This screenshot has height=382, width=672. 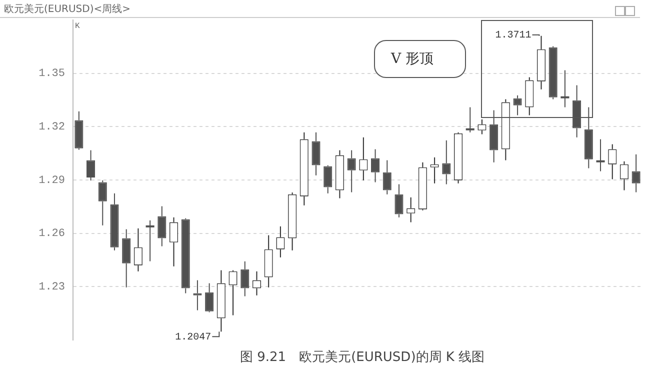 I want to click on chart-title: 欧元美元(EURUSD)<周线>, so click(x=67, y=9).